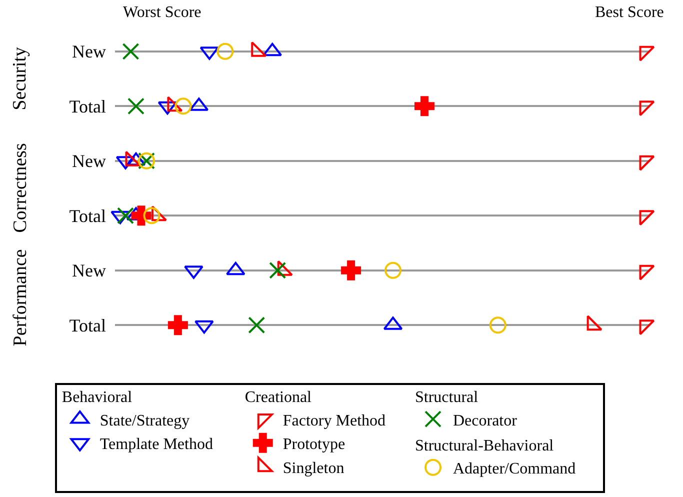 The image size is (683, 497). I want to click on legend-label: Template Method, so click(156, 445).